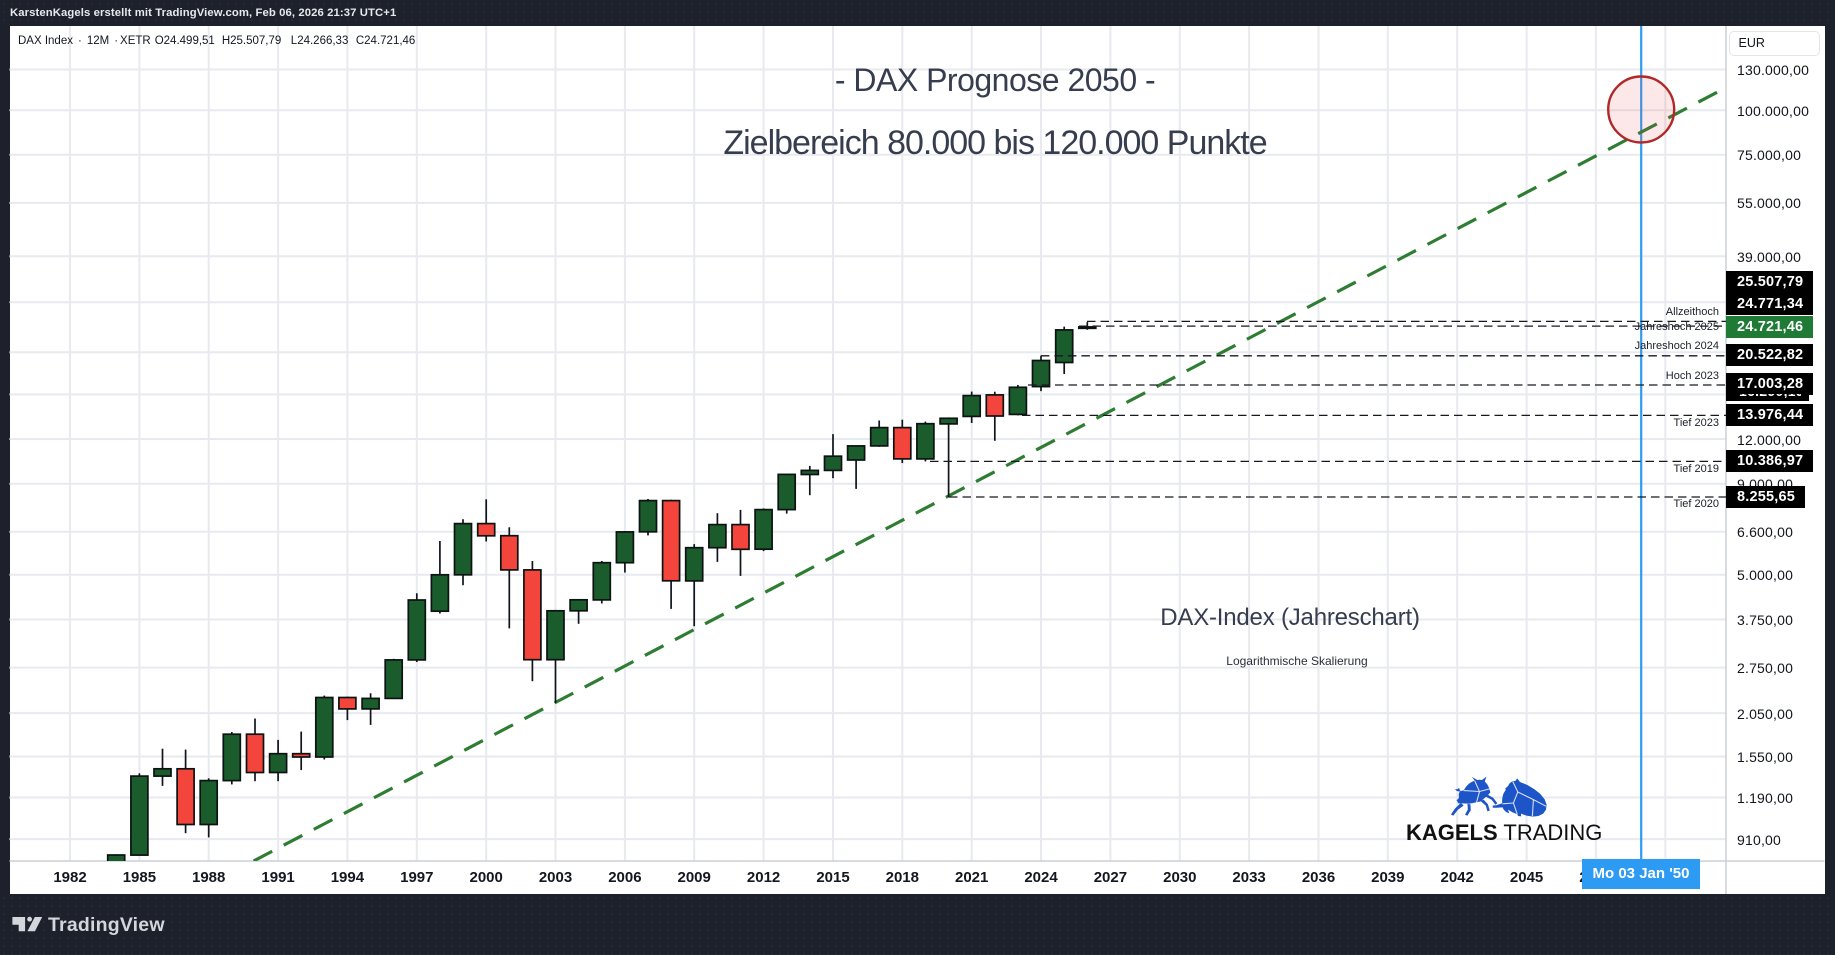 This screenshot has height=955, width=1835. I want to click on svg-text: TradingView, so click(106, 926).